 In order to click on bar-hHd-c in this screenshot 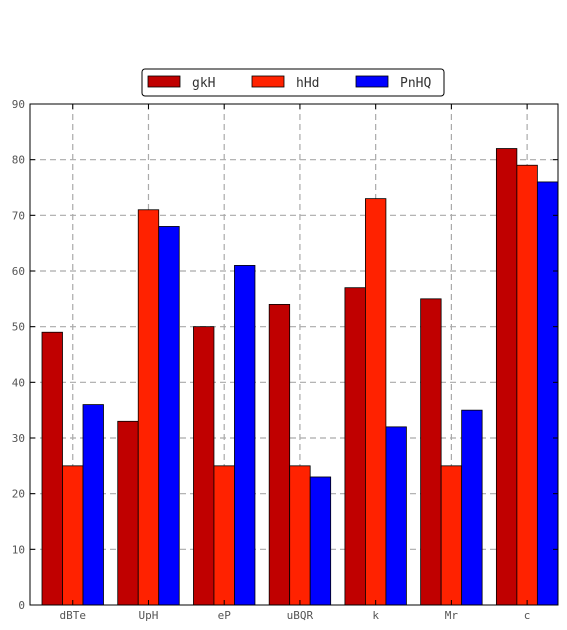, I will do `click(527, 385)`.